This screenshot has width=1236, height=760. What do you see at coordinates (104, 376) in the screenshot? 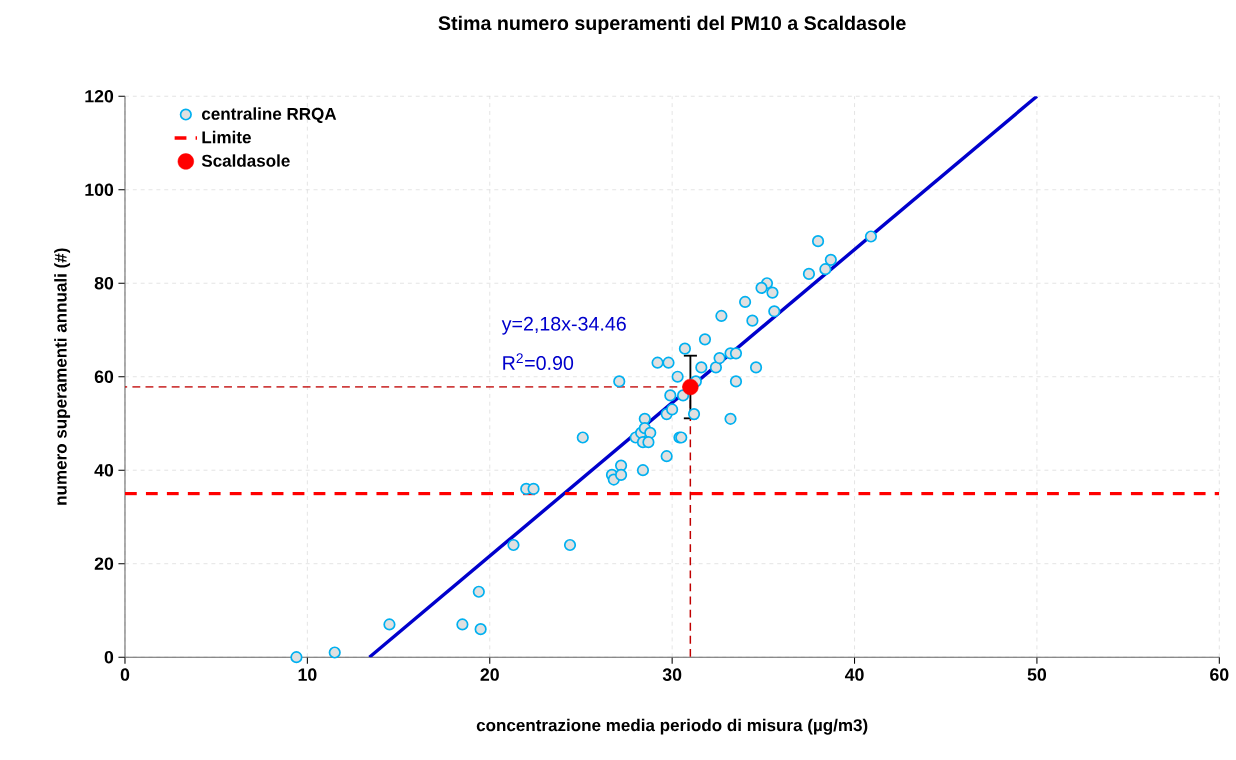
I see `y-tick-label: 60` at bounding box center [104, 376].